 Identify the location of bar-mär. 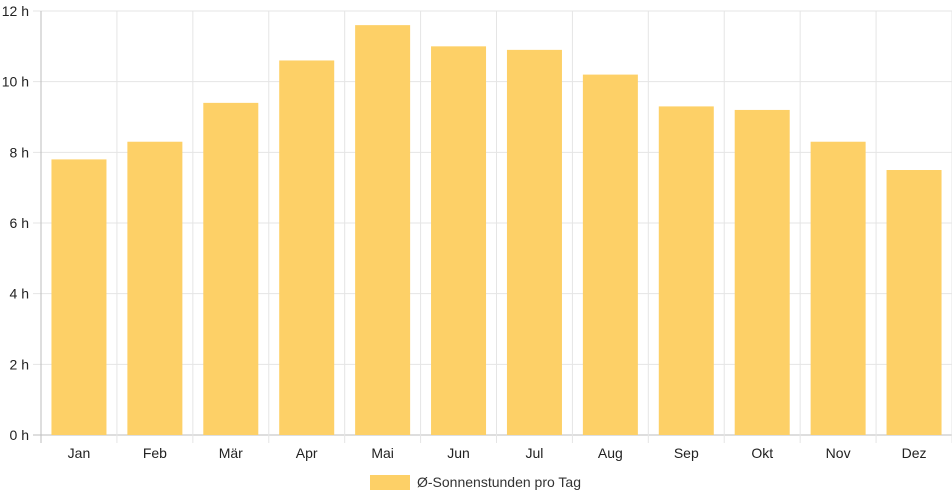
(231, 268).